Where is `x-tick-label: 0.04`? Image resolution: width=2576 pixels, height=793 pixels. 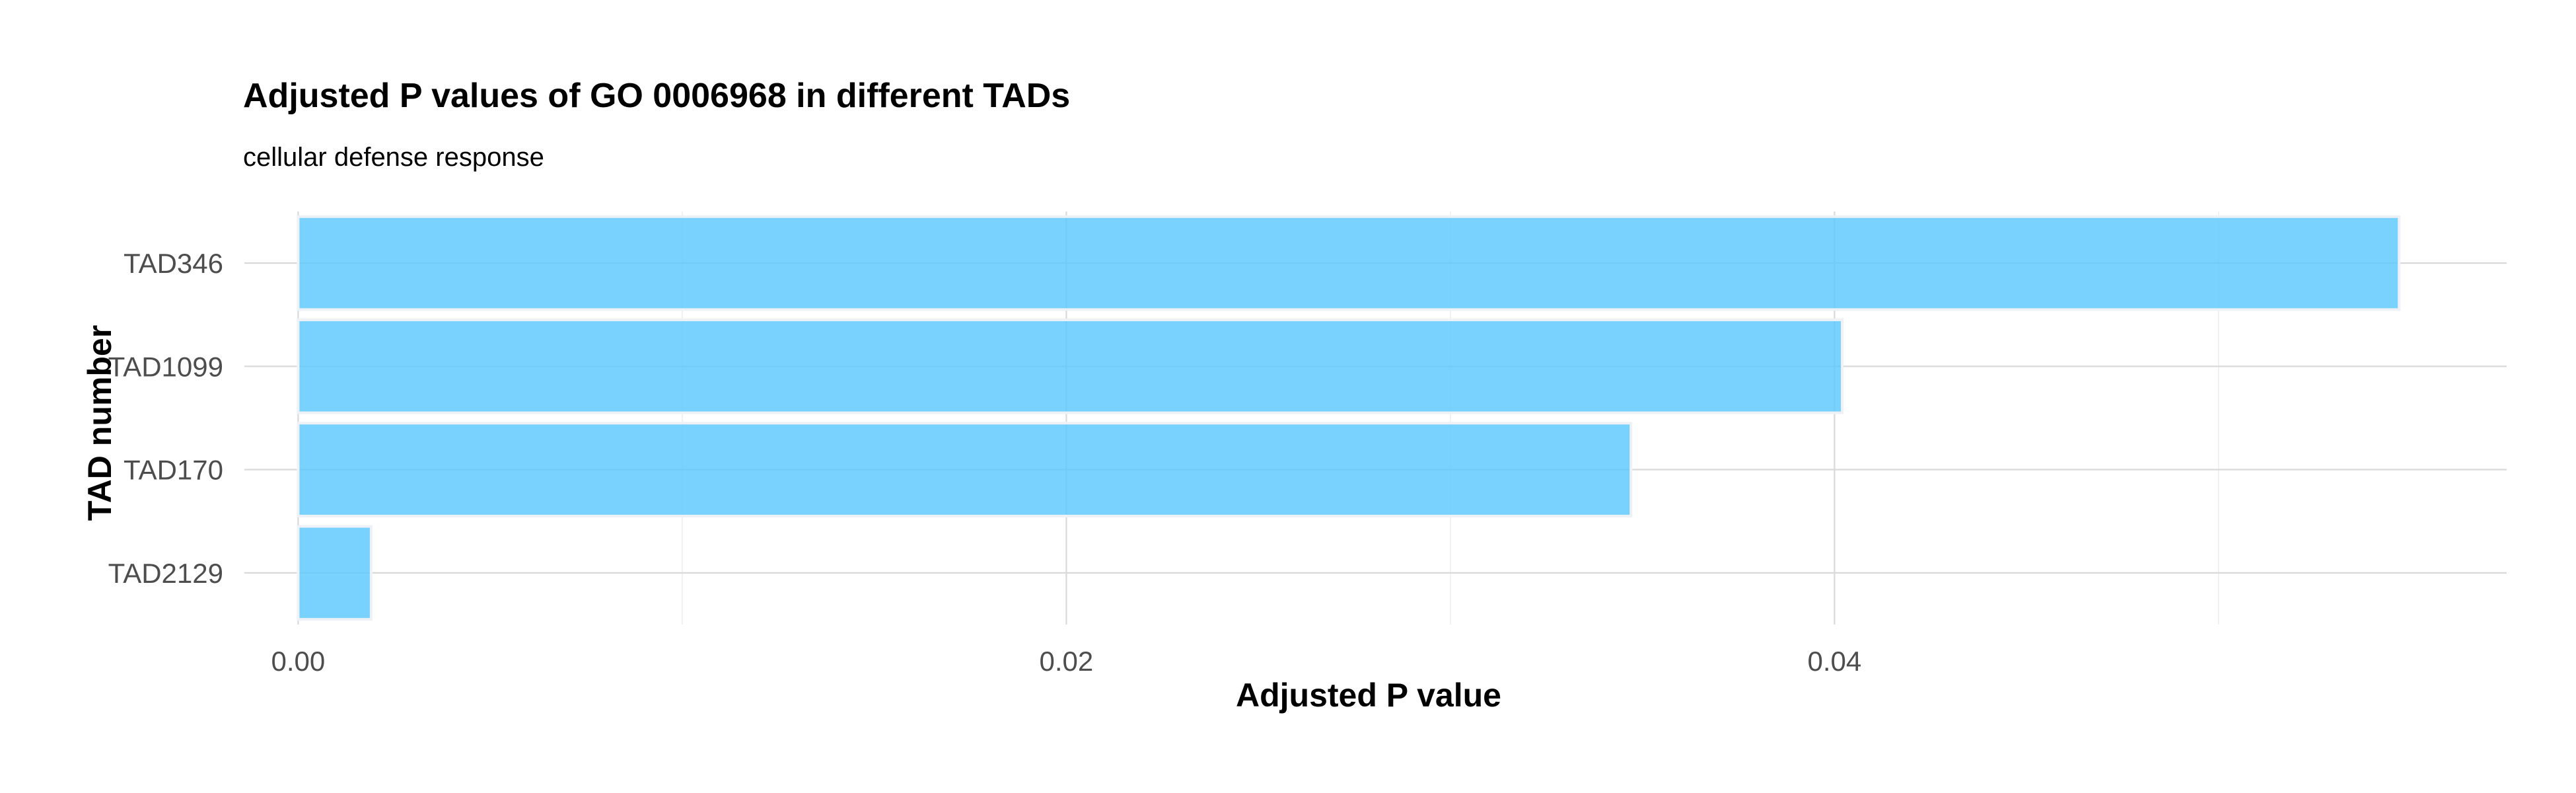
x-tick-label: 0.04 is located at coordinates (1835, 662).